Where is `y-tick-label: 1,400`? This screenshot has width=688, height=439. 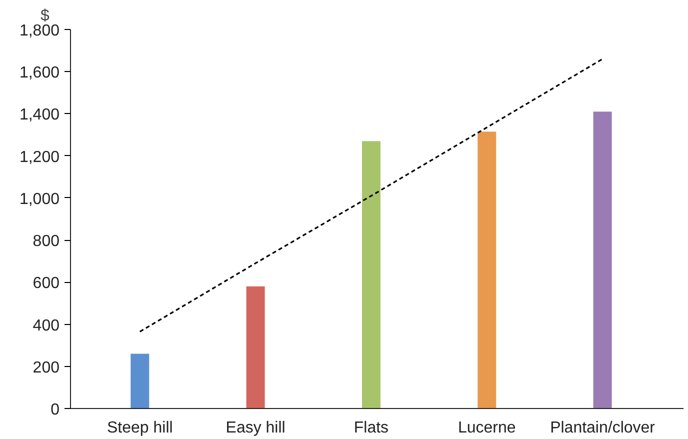 y-tick-label: 1,400 is located at coordinates (39, 115).